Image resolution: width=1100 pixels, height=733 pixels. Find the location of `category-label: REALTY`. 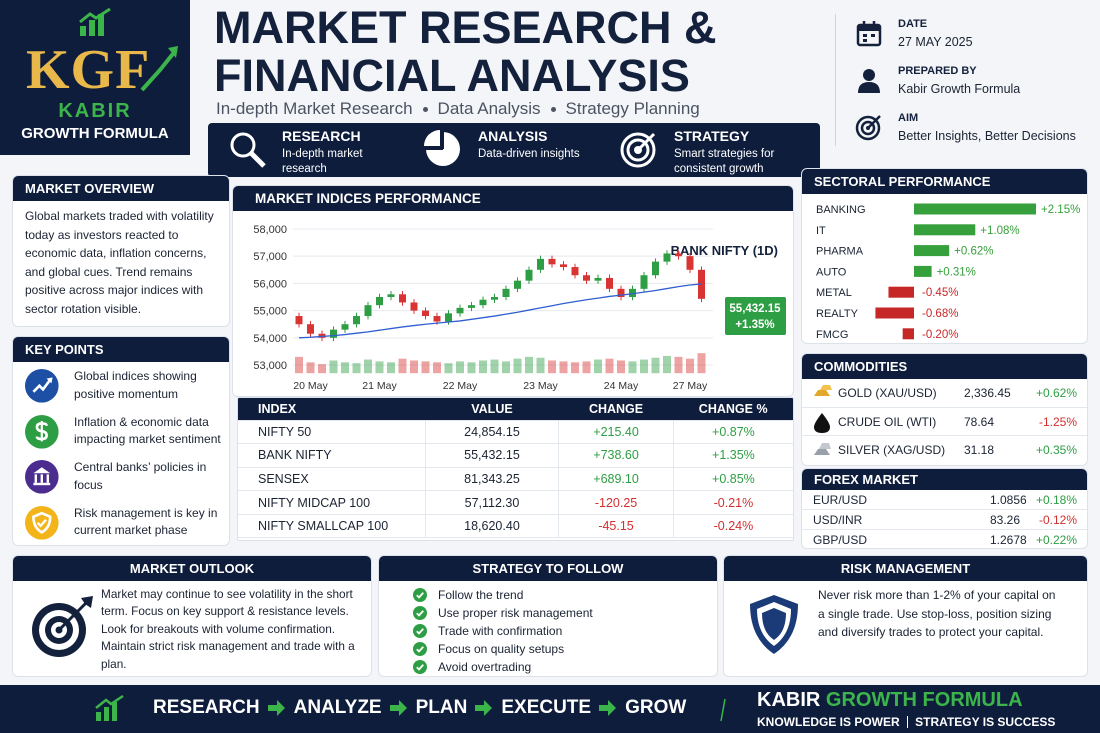

category-label: REALTY is located at coordinates (837, 314).